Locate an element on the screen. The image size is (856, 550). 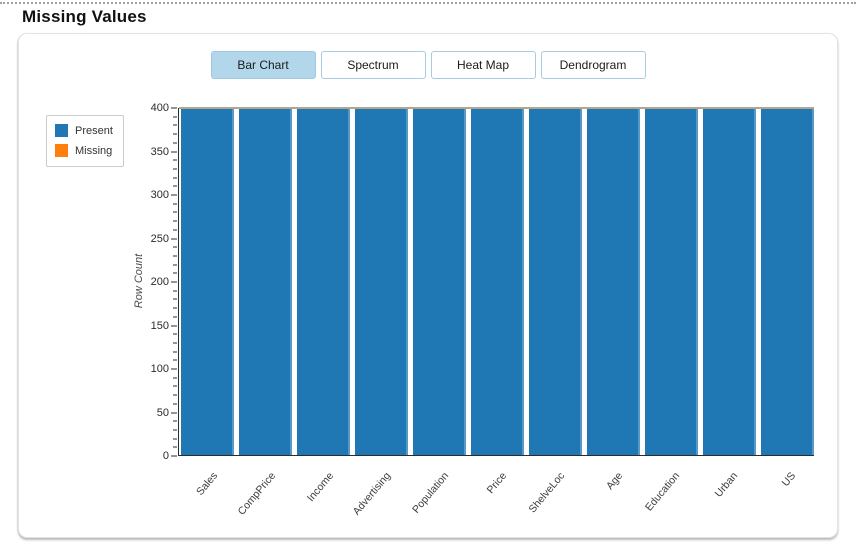
tab-spectrum: Spectrum is located at coordinates (373, 65).